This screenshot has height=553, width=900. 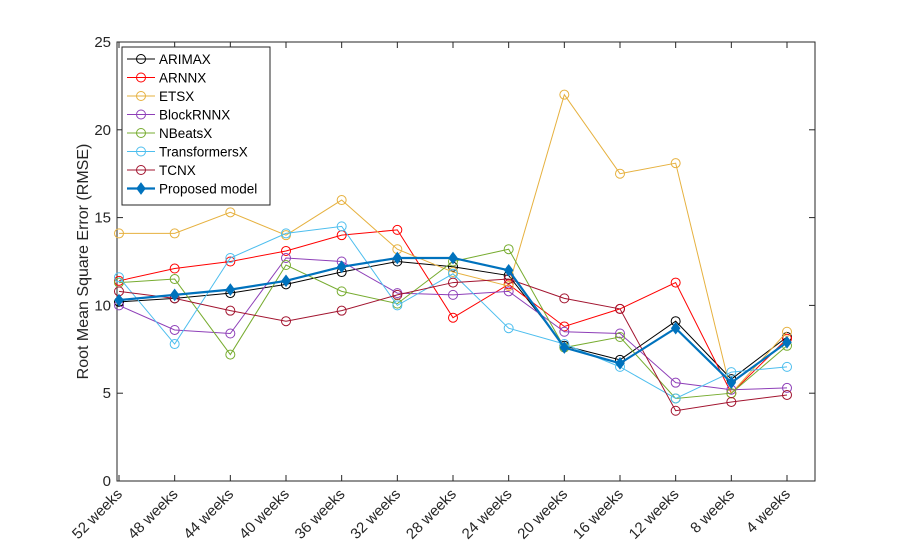 I want to click on legend-label: ARNNX, so click(x=182, y=78).